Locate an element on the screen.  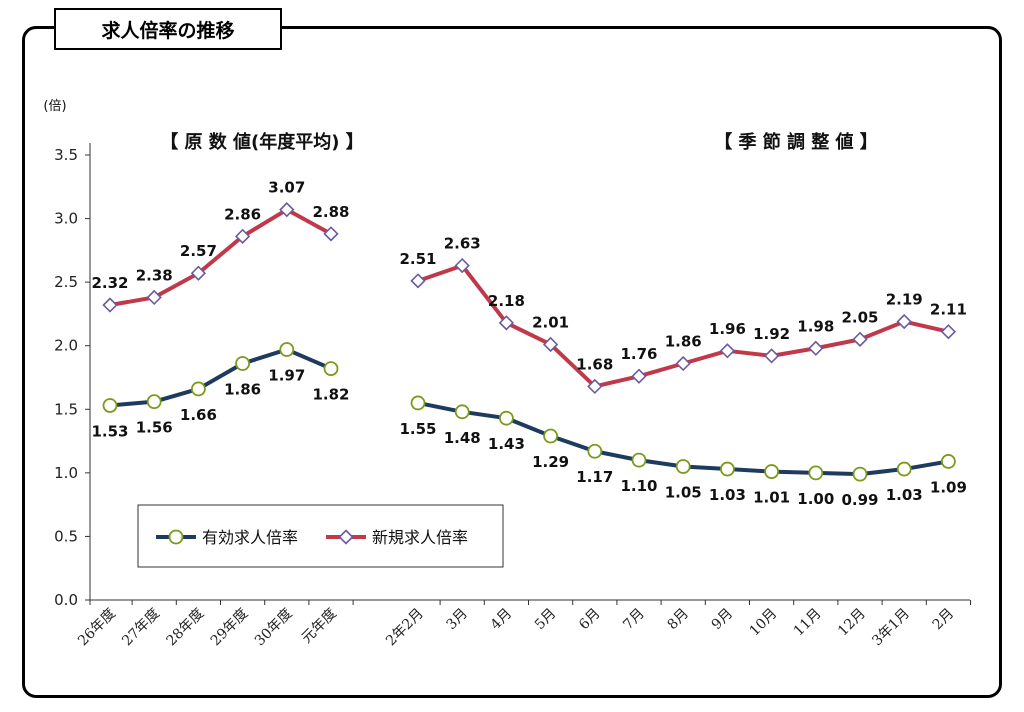
new-ratio-data-label: 2.01 is located at coordinates (550, 322).